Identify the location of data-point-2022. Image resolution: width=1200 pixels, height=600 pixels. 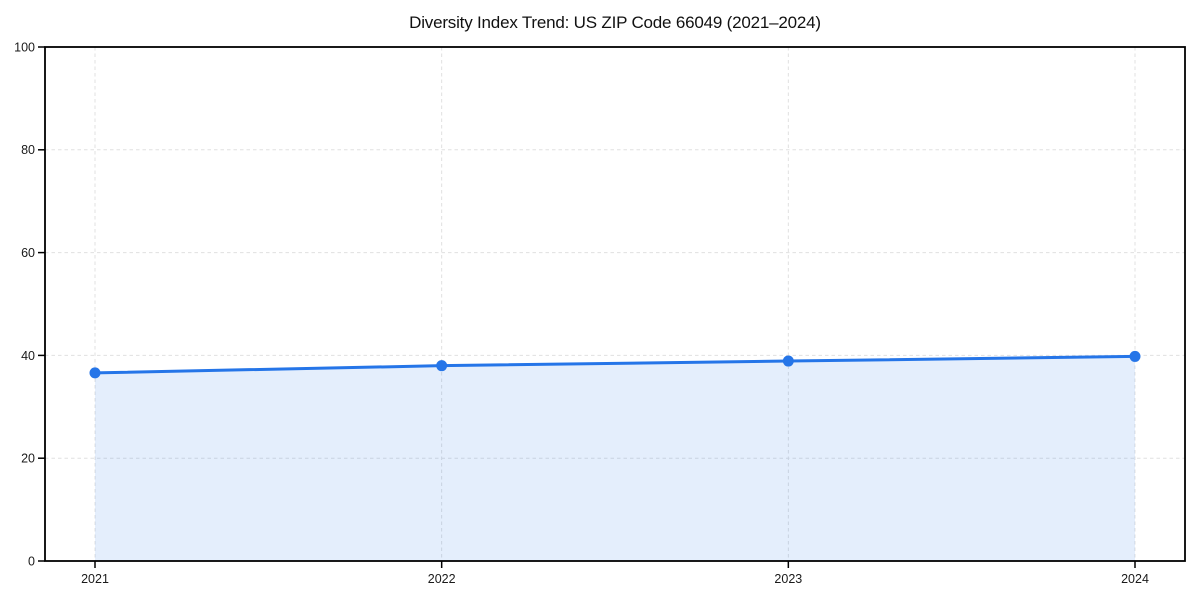
(442, 366).